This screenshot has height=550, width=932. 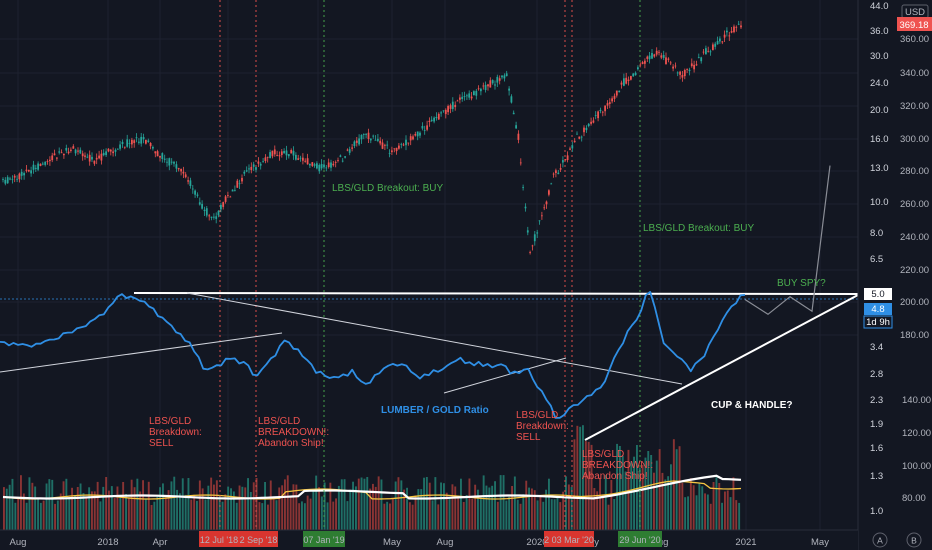 What do you see at coordinates (914, 24) in the screenshot?
I see `last-price-badge` at bounding box center [914, 24].